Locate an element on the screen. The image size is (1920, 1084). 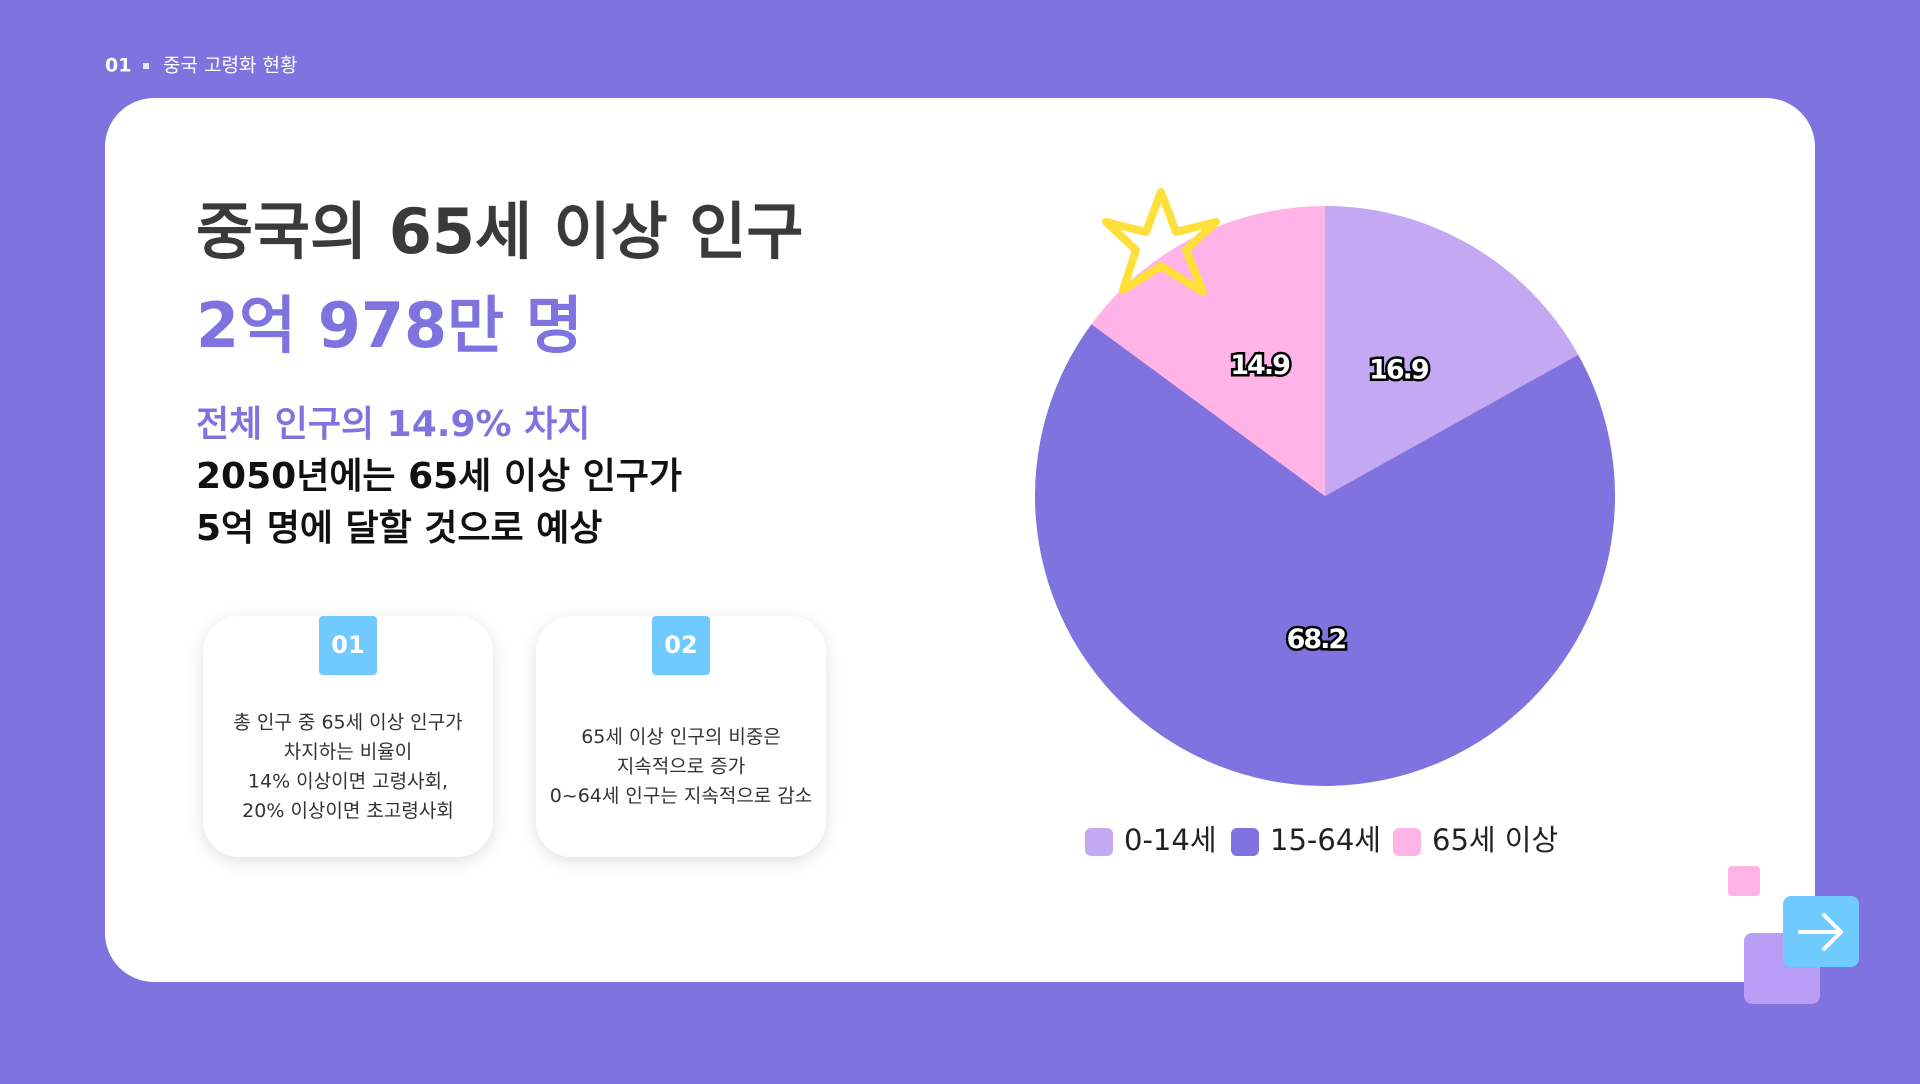
slice-label: 16.9 is located at coordinates (1399, 369).